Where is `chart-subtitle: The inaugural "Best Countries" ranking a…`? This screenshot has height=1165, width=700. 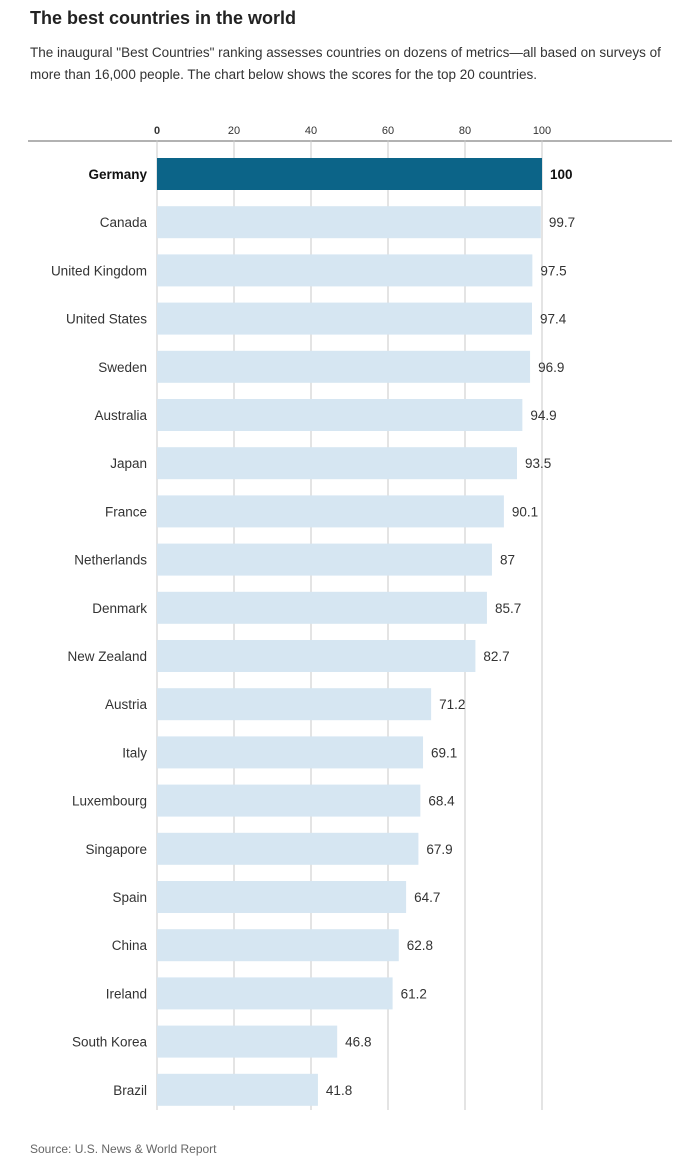
chart-subtitle: The inaugural "Best Countries" ranking a… is located at coordinates (345, 63).